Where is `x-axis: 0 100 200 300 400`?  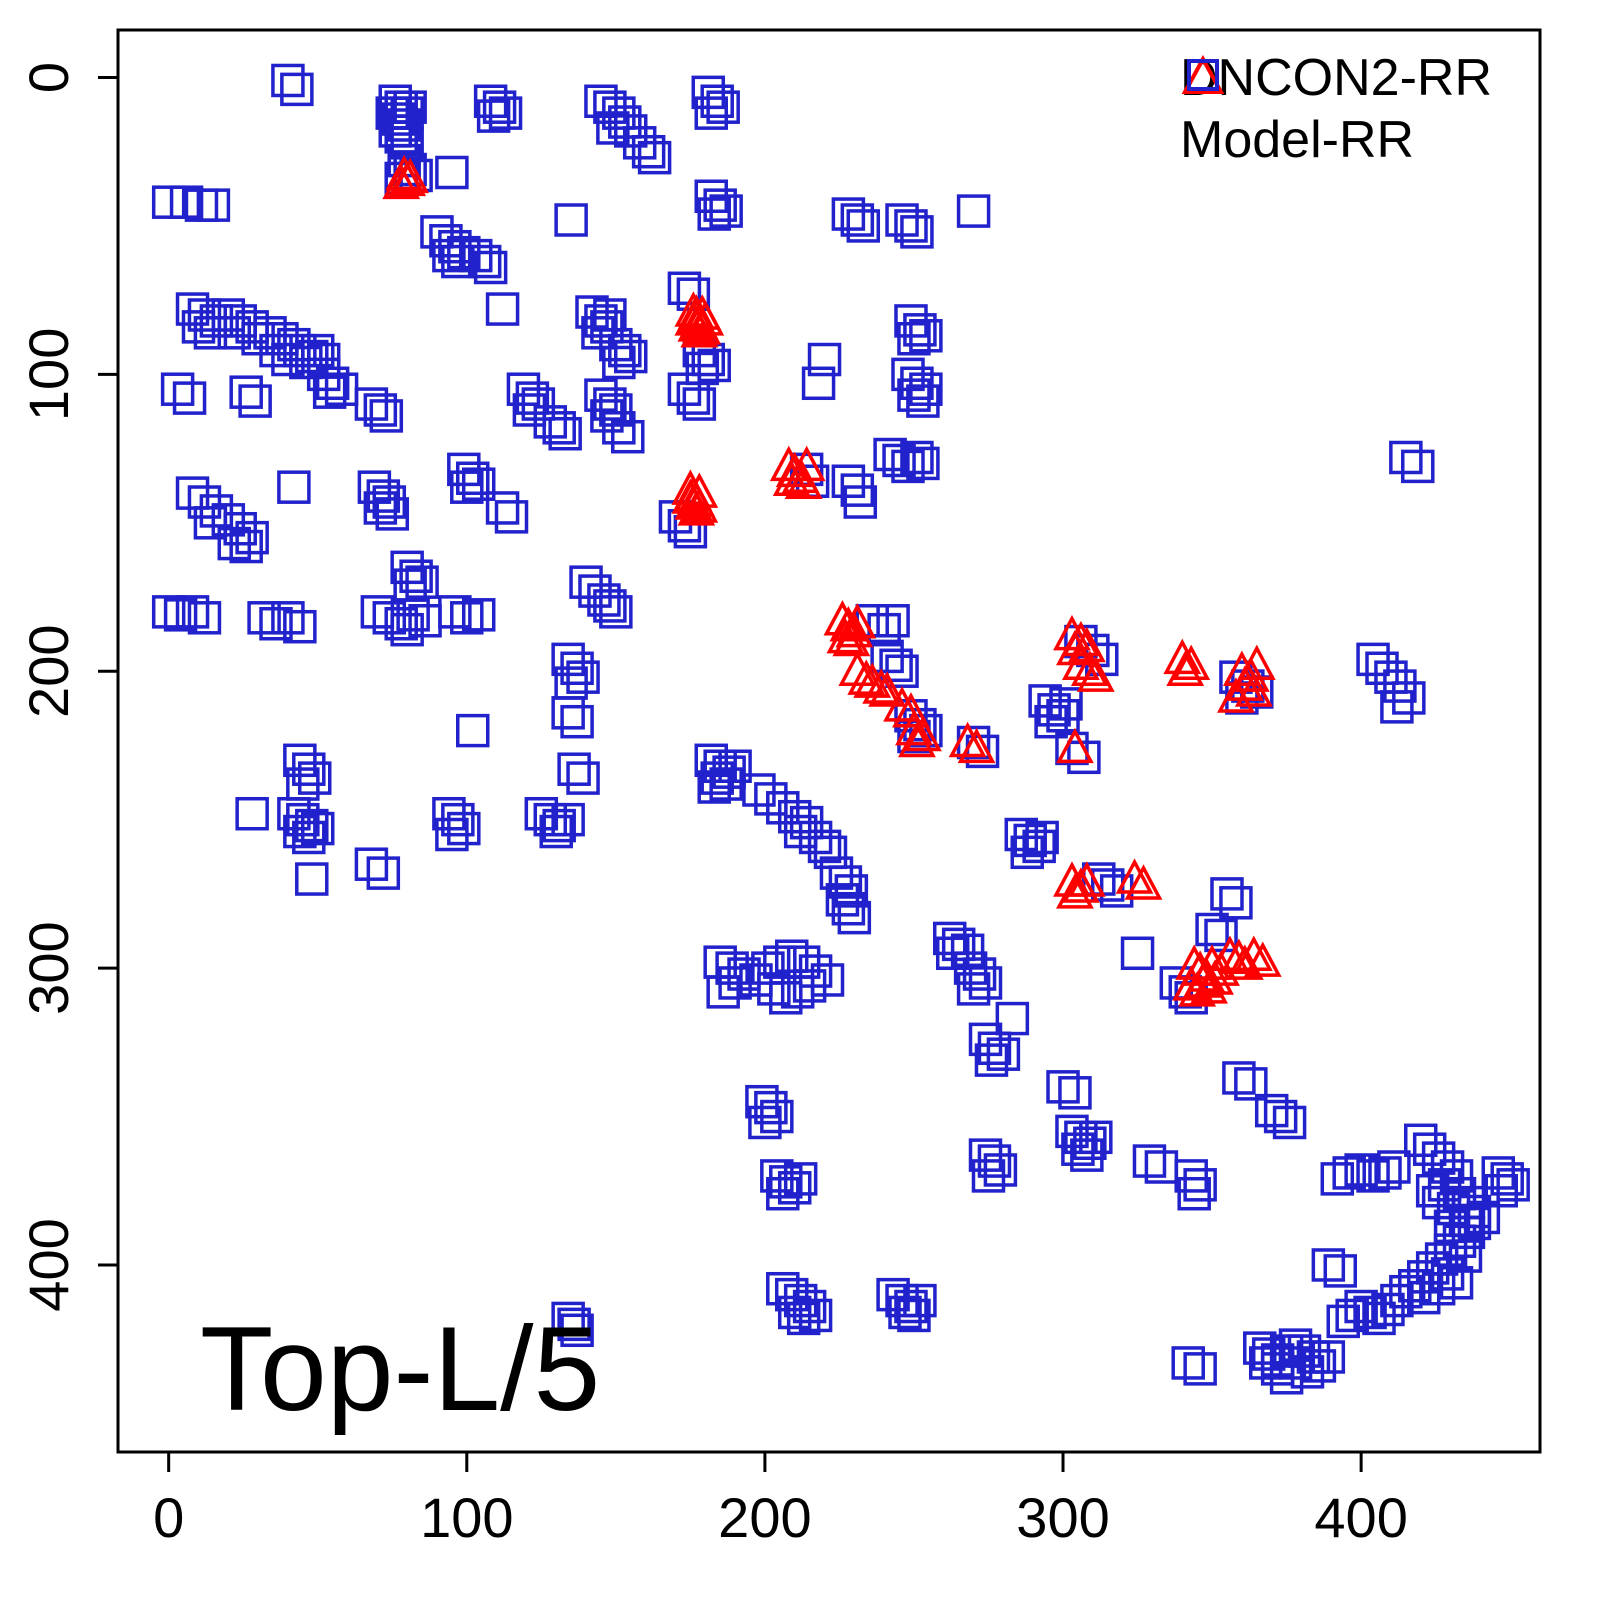 x-axis: 0 100 200 300 400 is located at coordinates (780, 1500).